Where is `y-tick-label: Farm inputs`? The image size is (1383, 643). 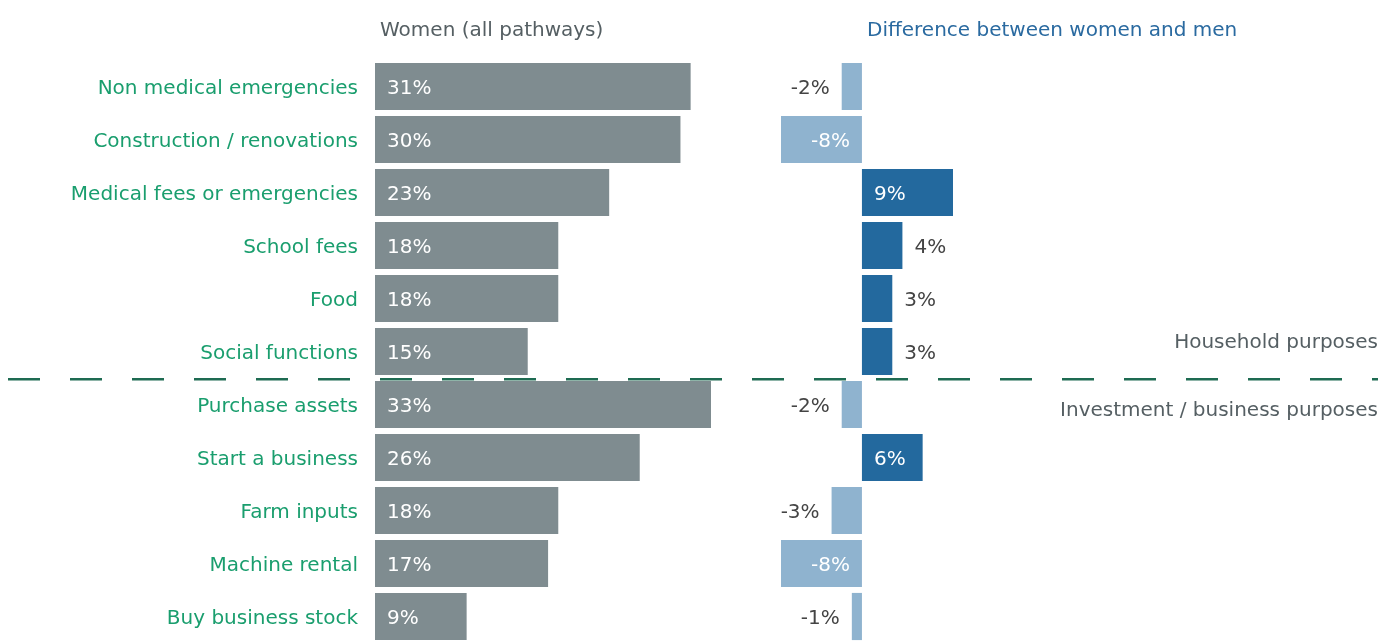 y-tick-label: Farm inputs is located at coordinates (299, 510).